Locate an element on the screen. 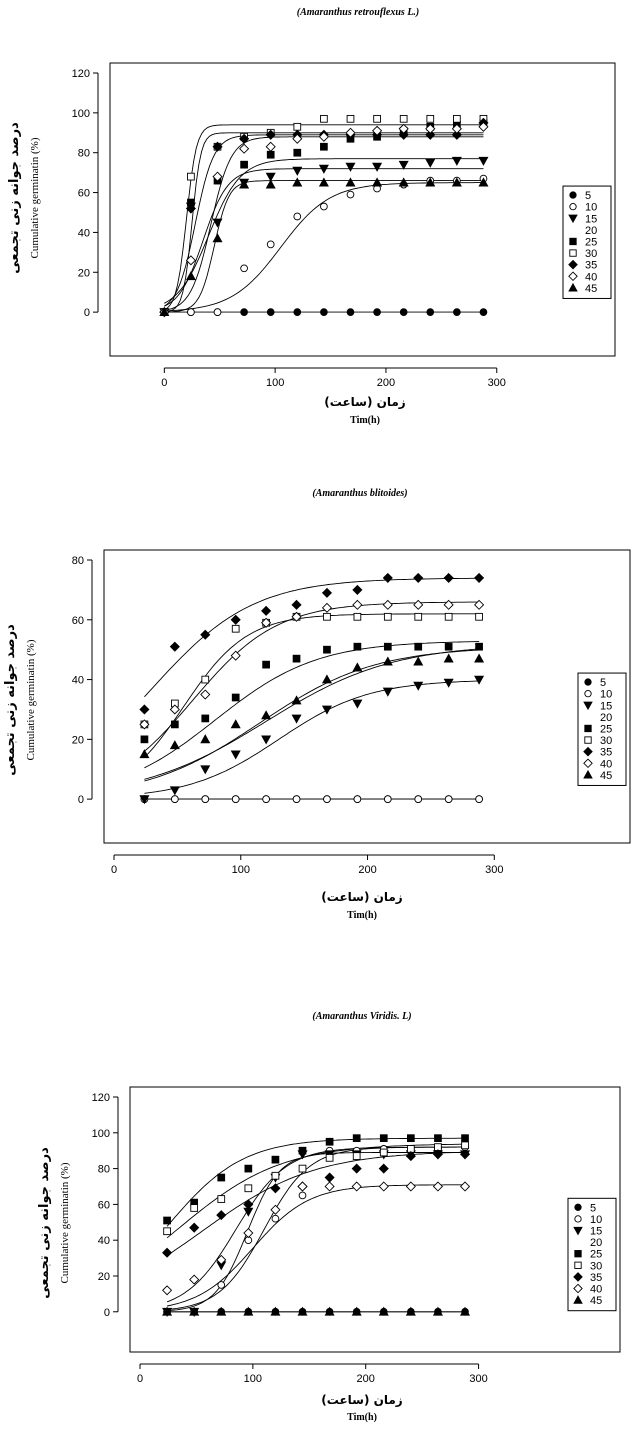 The image size is (640, 1431). chart-title: (Amaranthus retrouflexus L.) is located at coordinates (358, 12).